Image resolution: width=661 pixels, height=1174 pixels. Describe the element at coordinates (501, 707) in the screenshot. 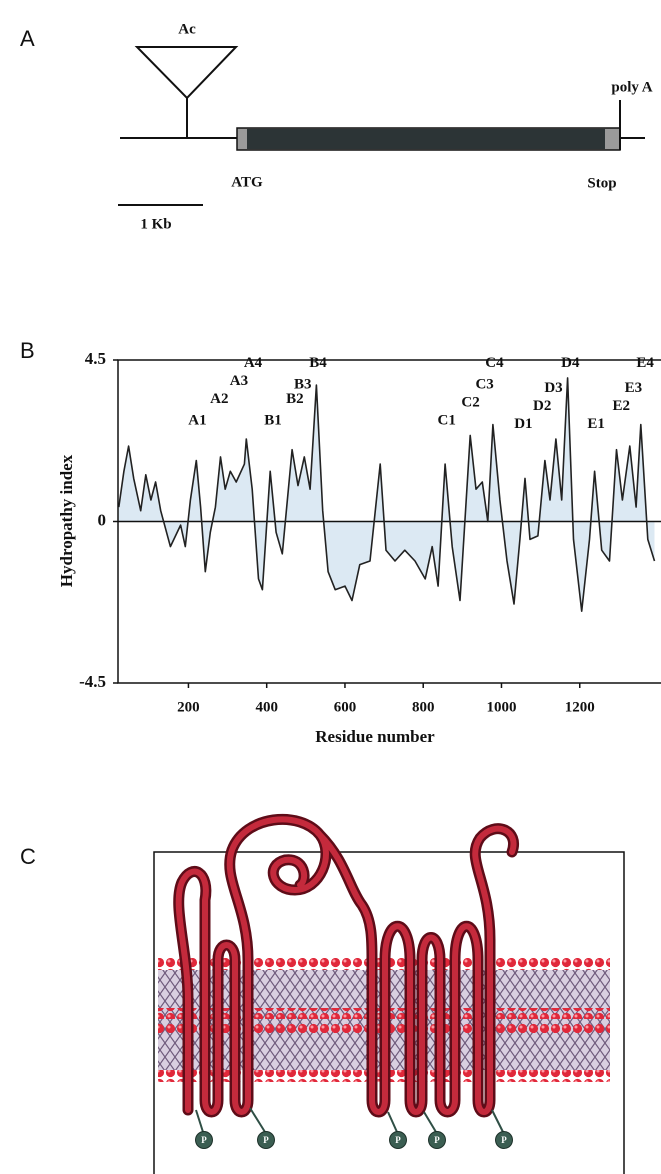

I see `x-tick-label: 1000` at that location.